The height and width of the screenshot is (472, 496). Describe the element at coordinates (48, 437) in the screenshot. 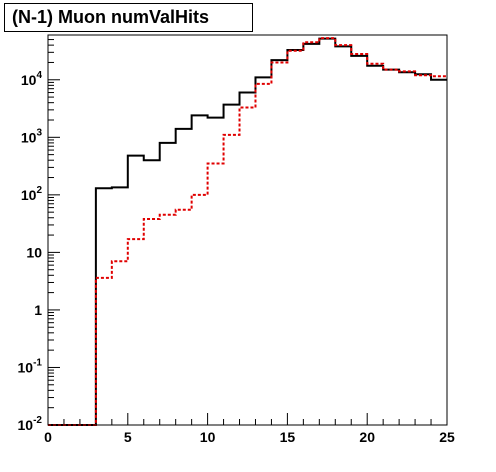

I see `x-tick-label: 0` at that location.